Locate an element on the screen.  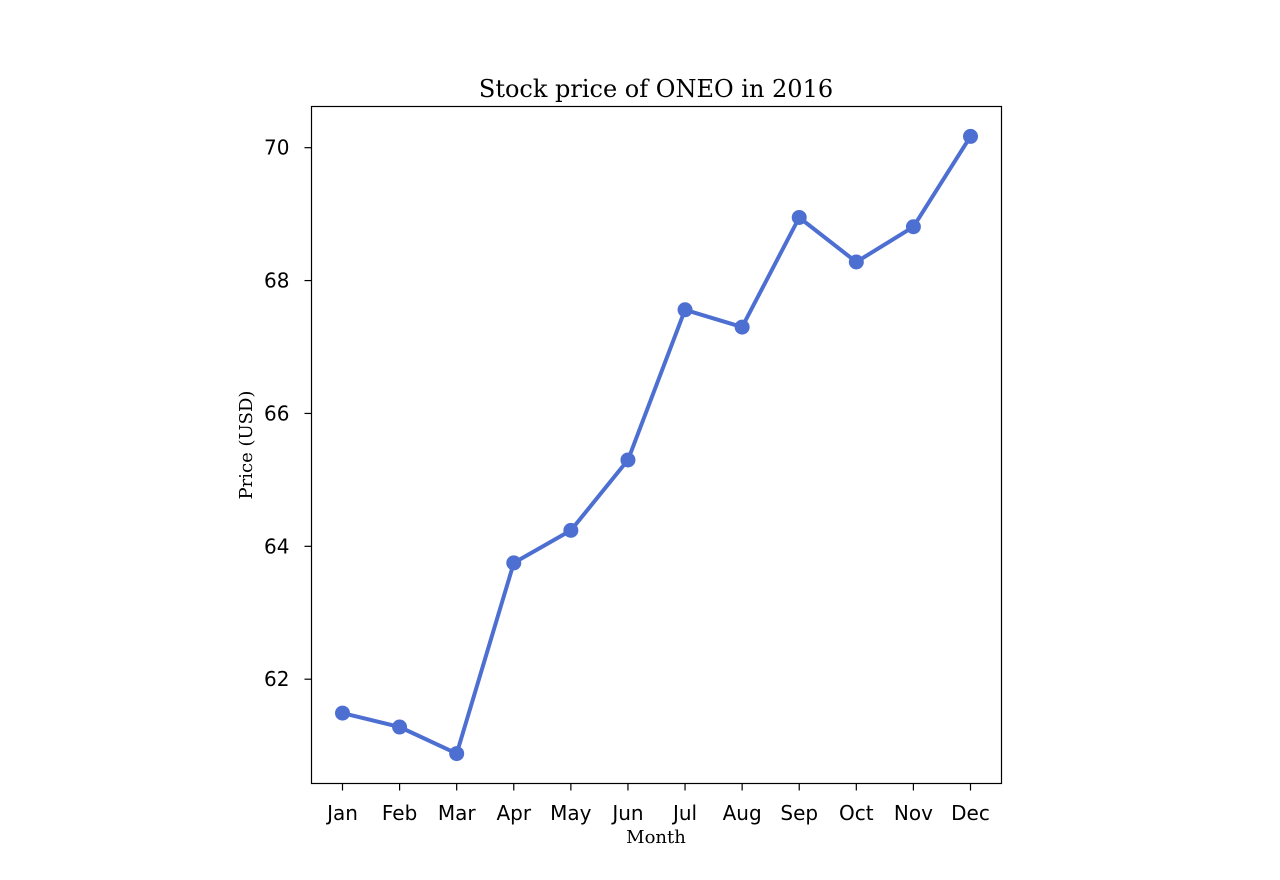
y-tick-label: 62 is located at coordinates (276, 679).